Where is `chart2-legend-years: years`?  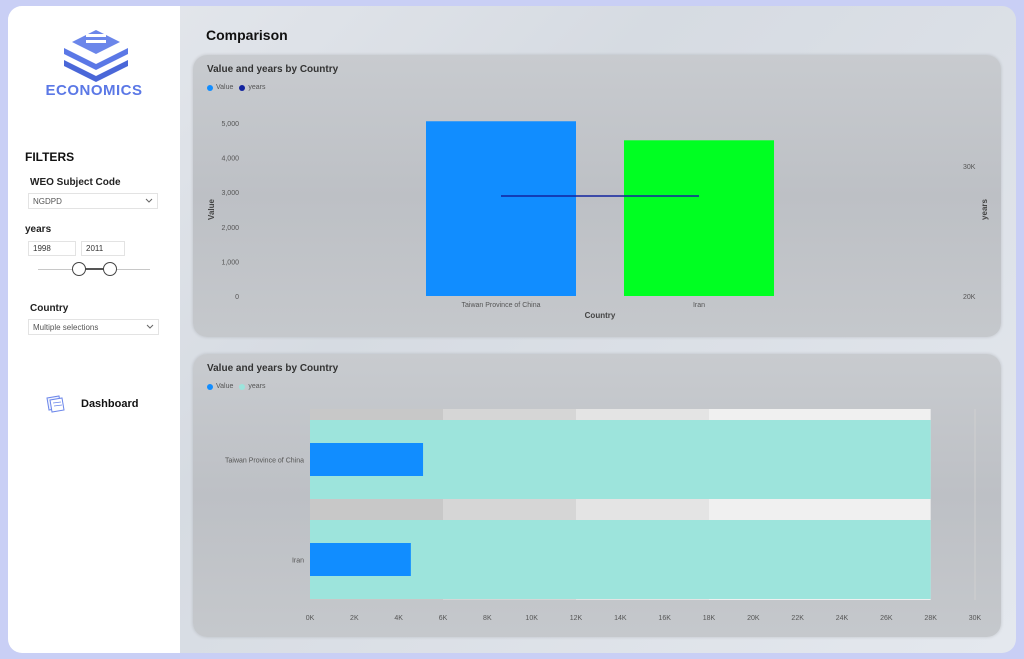 chart2-legend-years: years is located at coordinates (257, 386).